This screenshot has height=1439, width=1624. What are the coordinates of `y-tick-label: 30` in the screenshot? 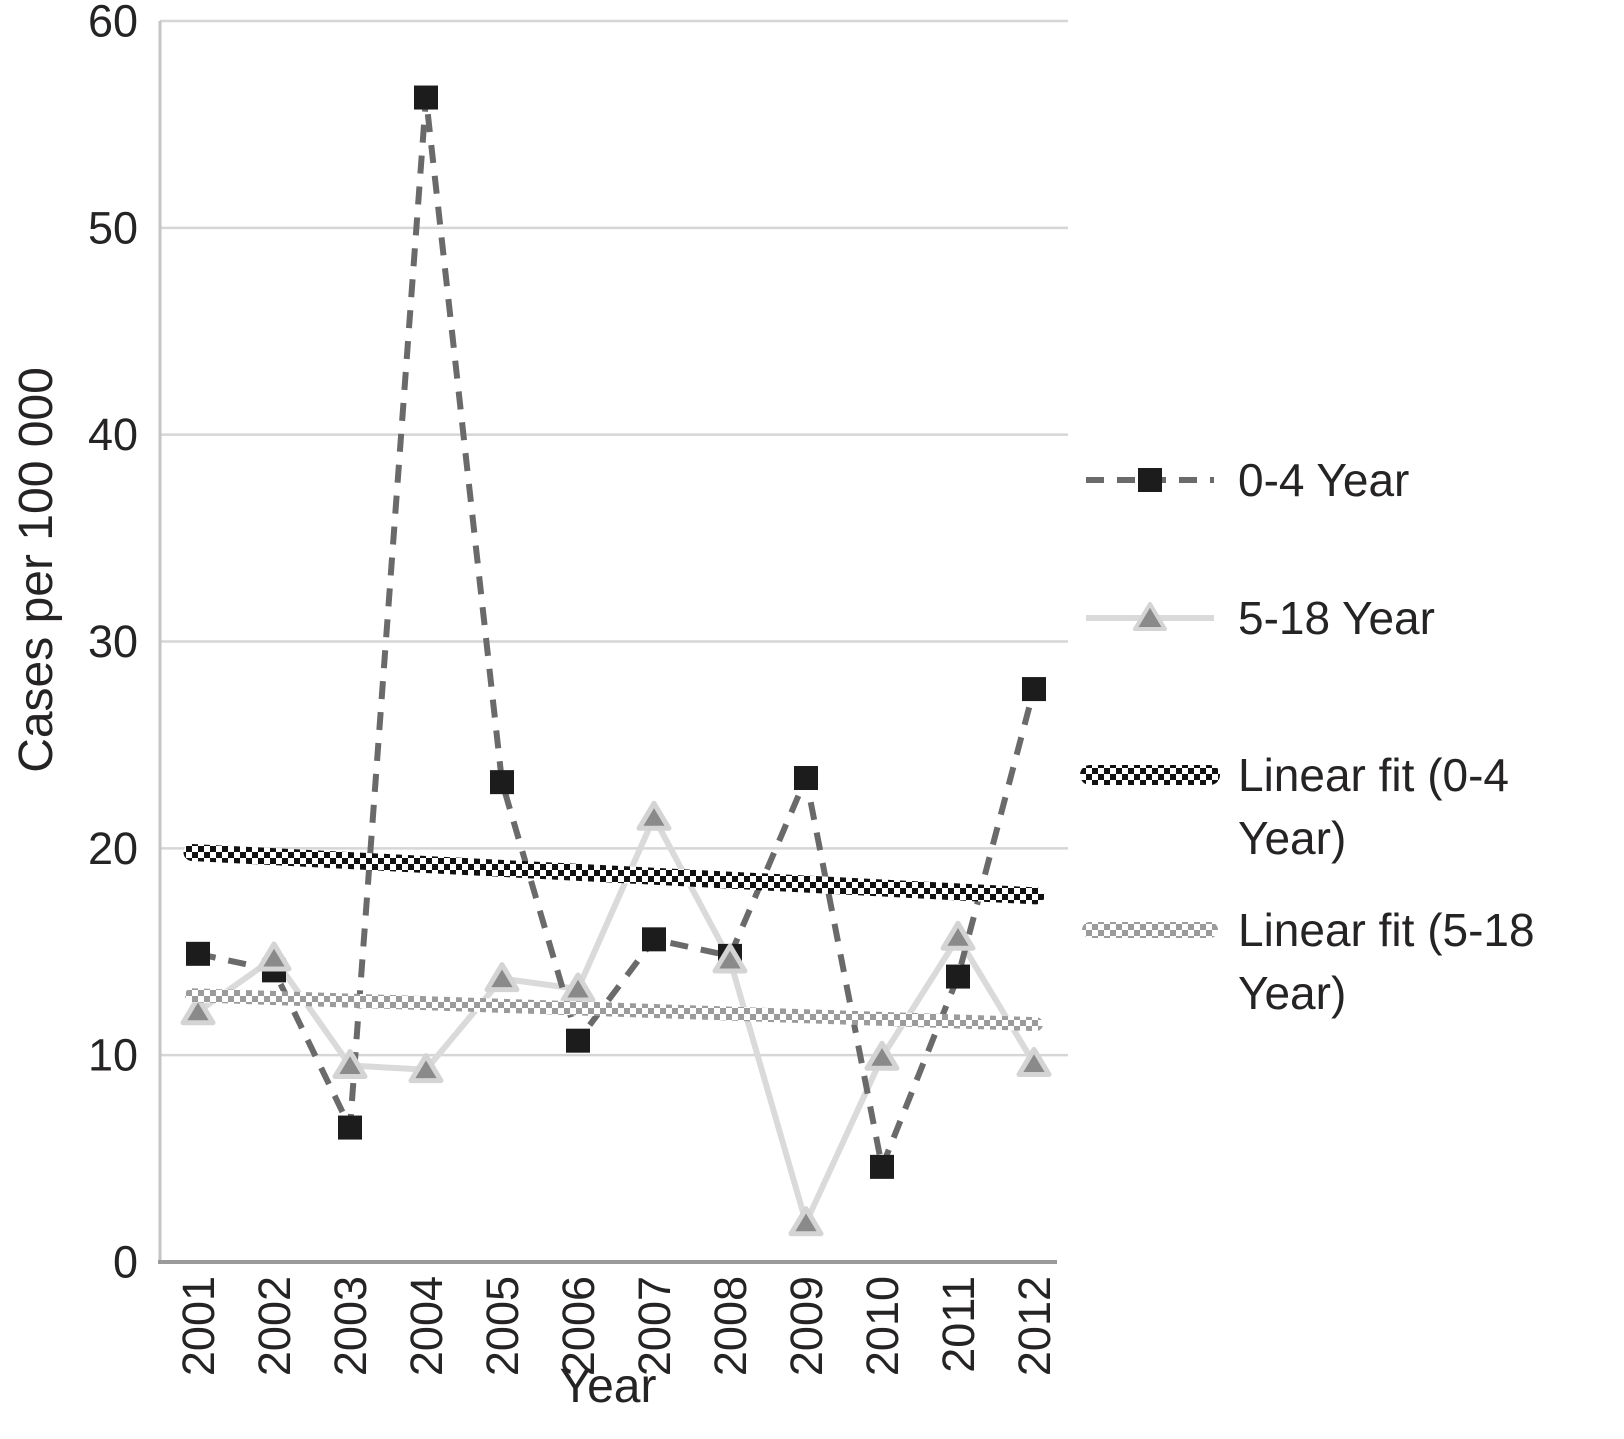 It's located at (113, 641).